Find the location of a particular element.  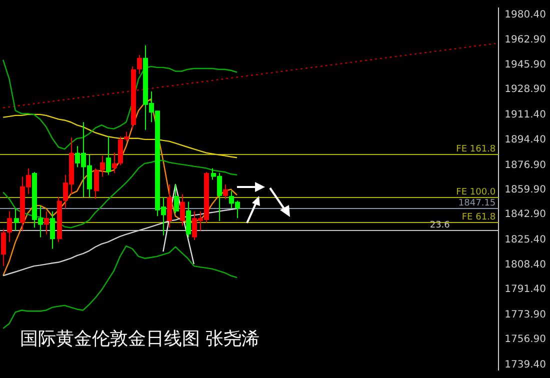

ref-line-label: FE 61.8 is located at coordinates (479, 217).